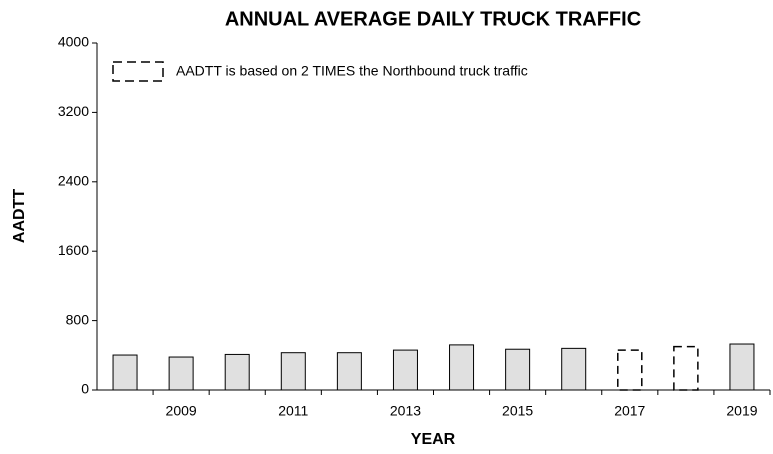 This screenshot has height=454, width=773. What do you see at coordinates (405, 411) in the screenshot?
I see `x-tick-label: 2013` at bounding box center [405, 411].